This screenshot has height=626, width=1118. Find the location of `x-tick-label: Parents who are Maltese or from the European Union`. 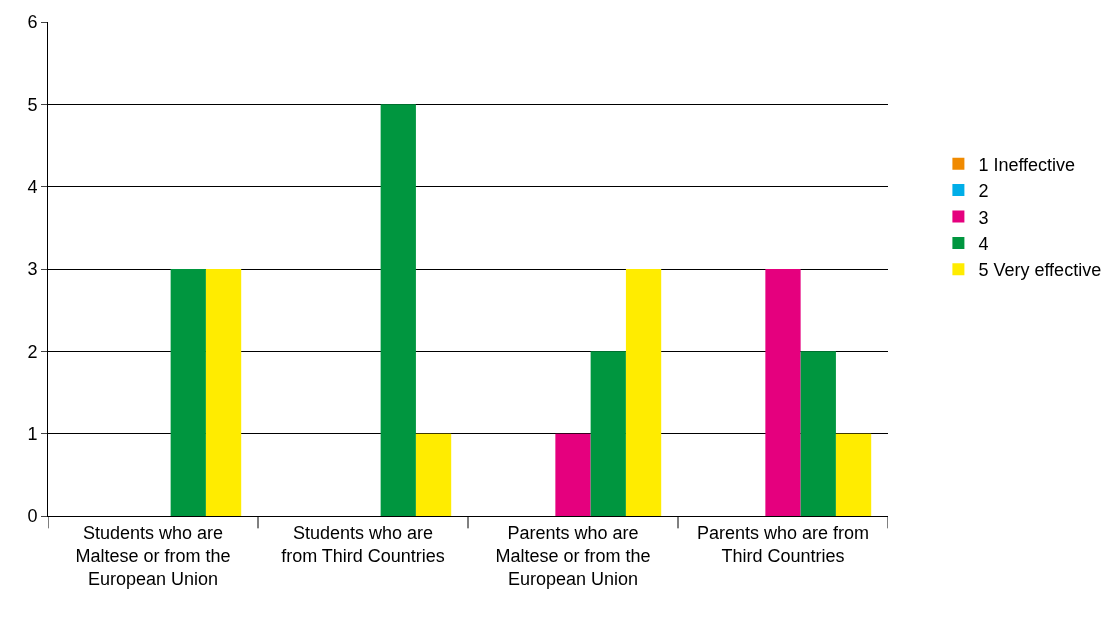

x-tick-label: Parents who are Maltese or from the European Union is located at coordinates (573, 556).